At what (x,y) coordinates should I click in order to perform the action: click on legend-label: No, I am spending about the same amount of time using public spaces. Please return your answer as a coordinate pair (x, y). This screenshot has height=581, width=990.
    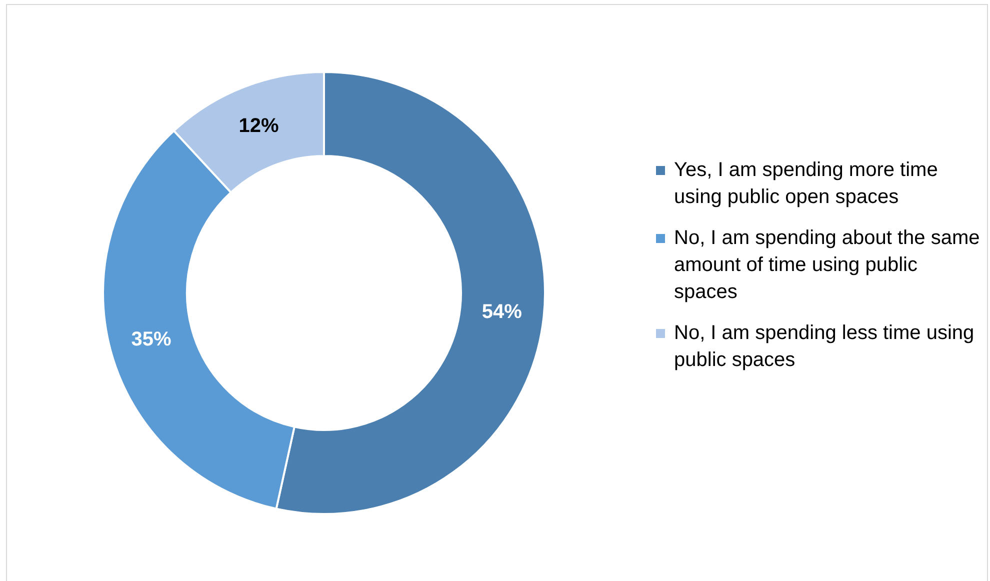
    Looking at the image, I should click on (827, 265).